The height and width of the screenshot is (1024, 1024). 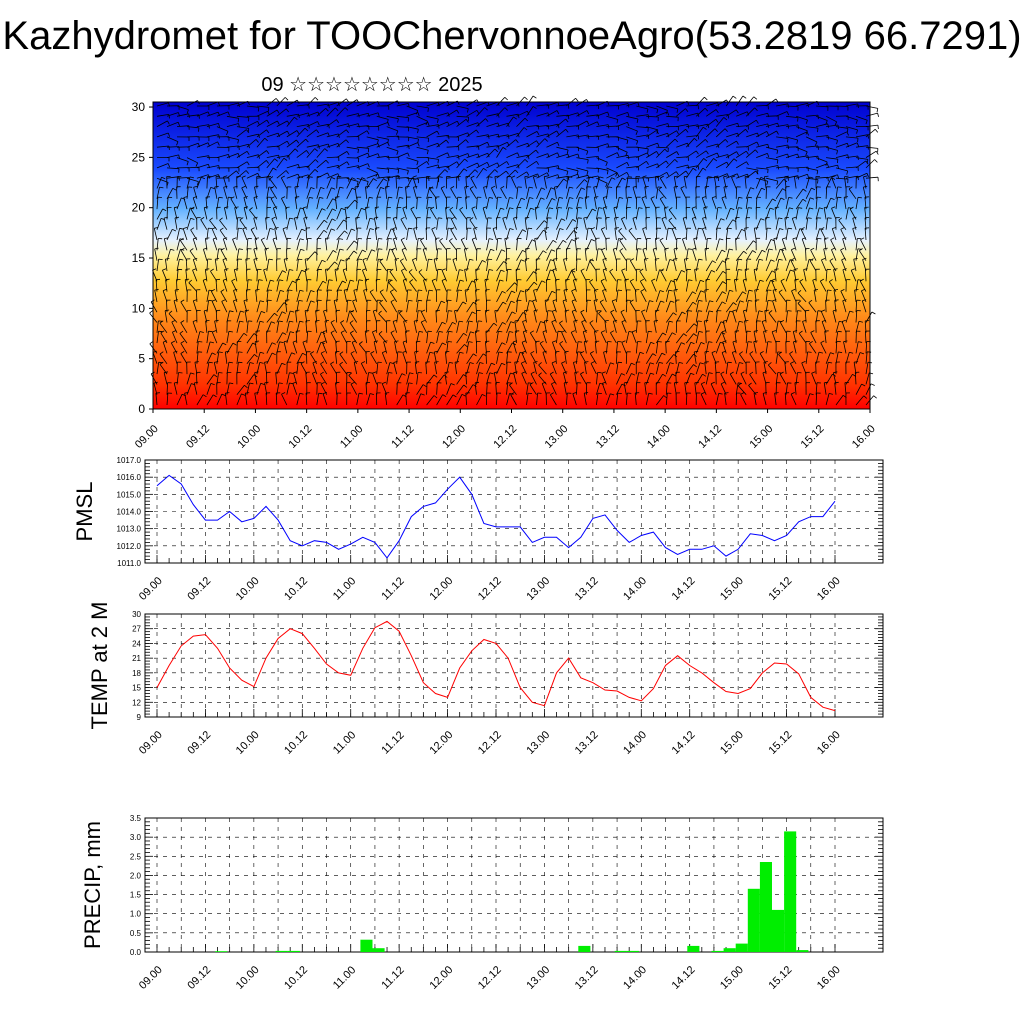 What do you see at coordinates (136, 875) in the screenshot?
I see `y-tick-label: 2.0` at bounding box center [136, 875].